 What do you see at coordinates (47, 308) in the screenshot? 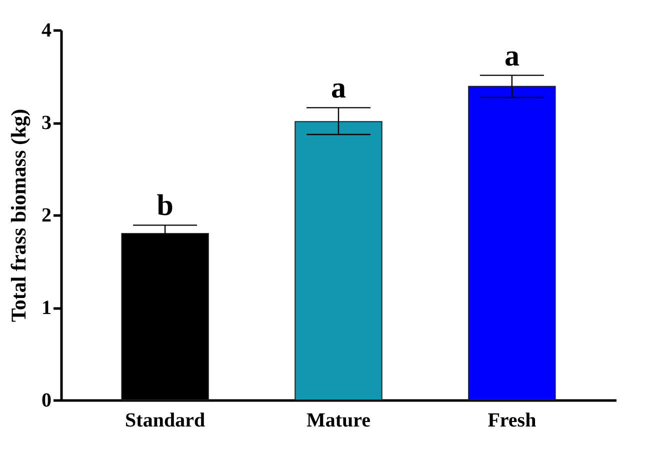
I see `y-tick-label: 1` at bounding box center [47, 308].